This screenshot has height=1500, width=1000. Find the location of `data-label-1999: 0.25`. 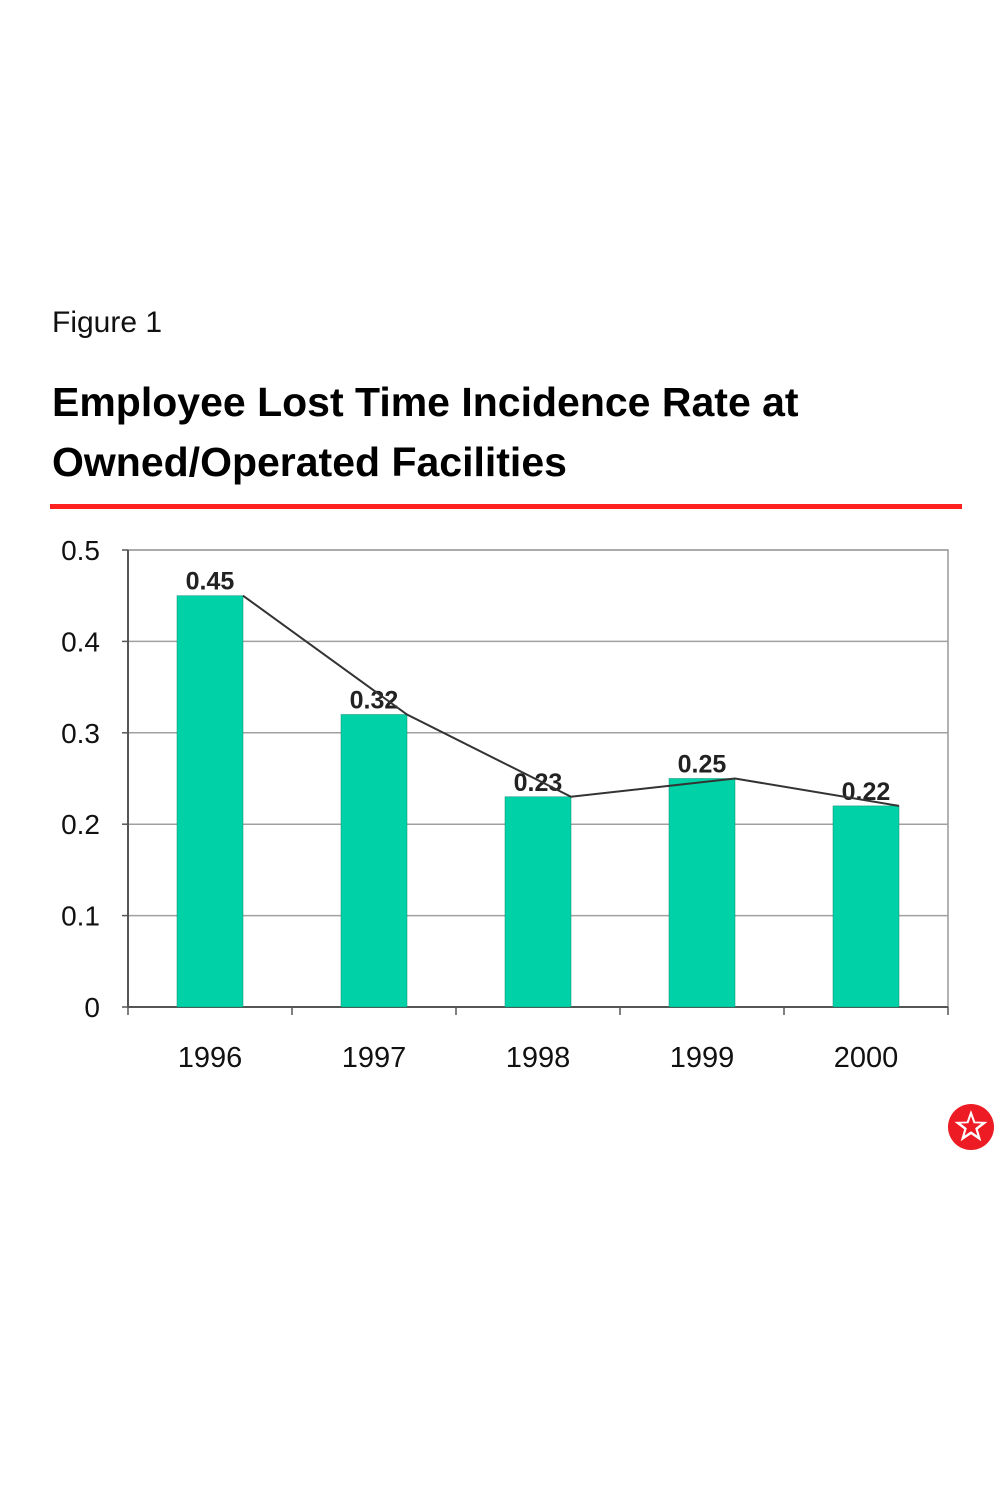

data-label-1999: 0.25 is located at coordinates (702, 765).